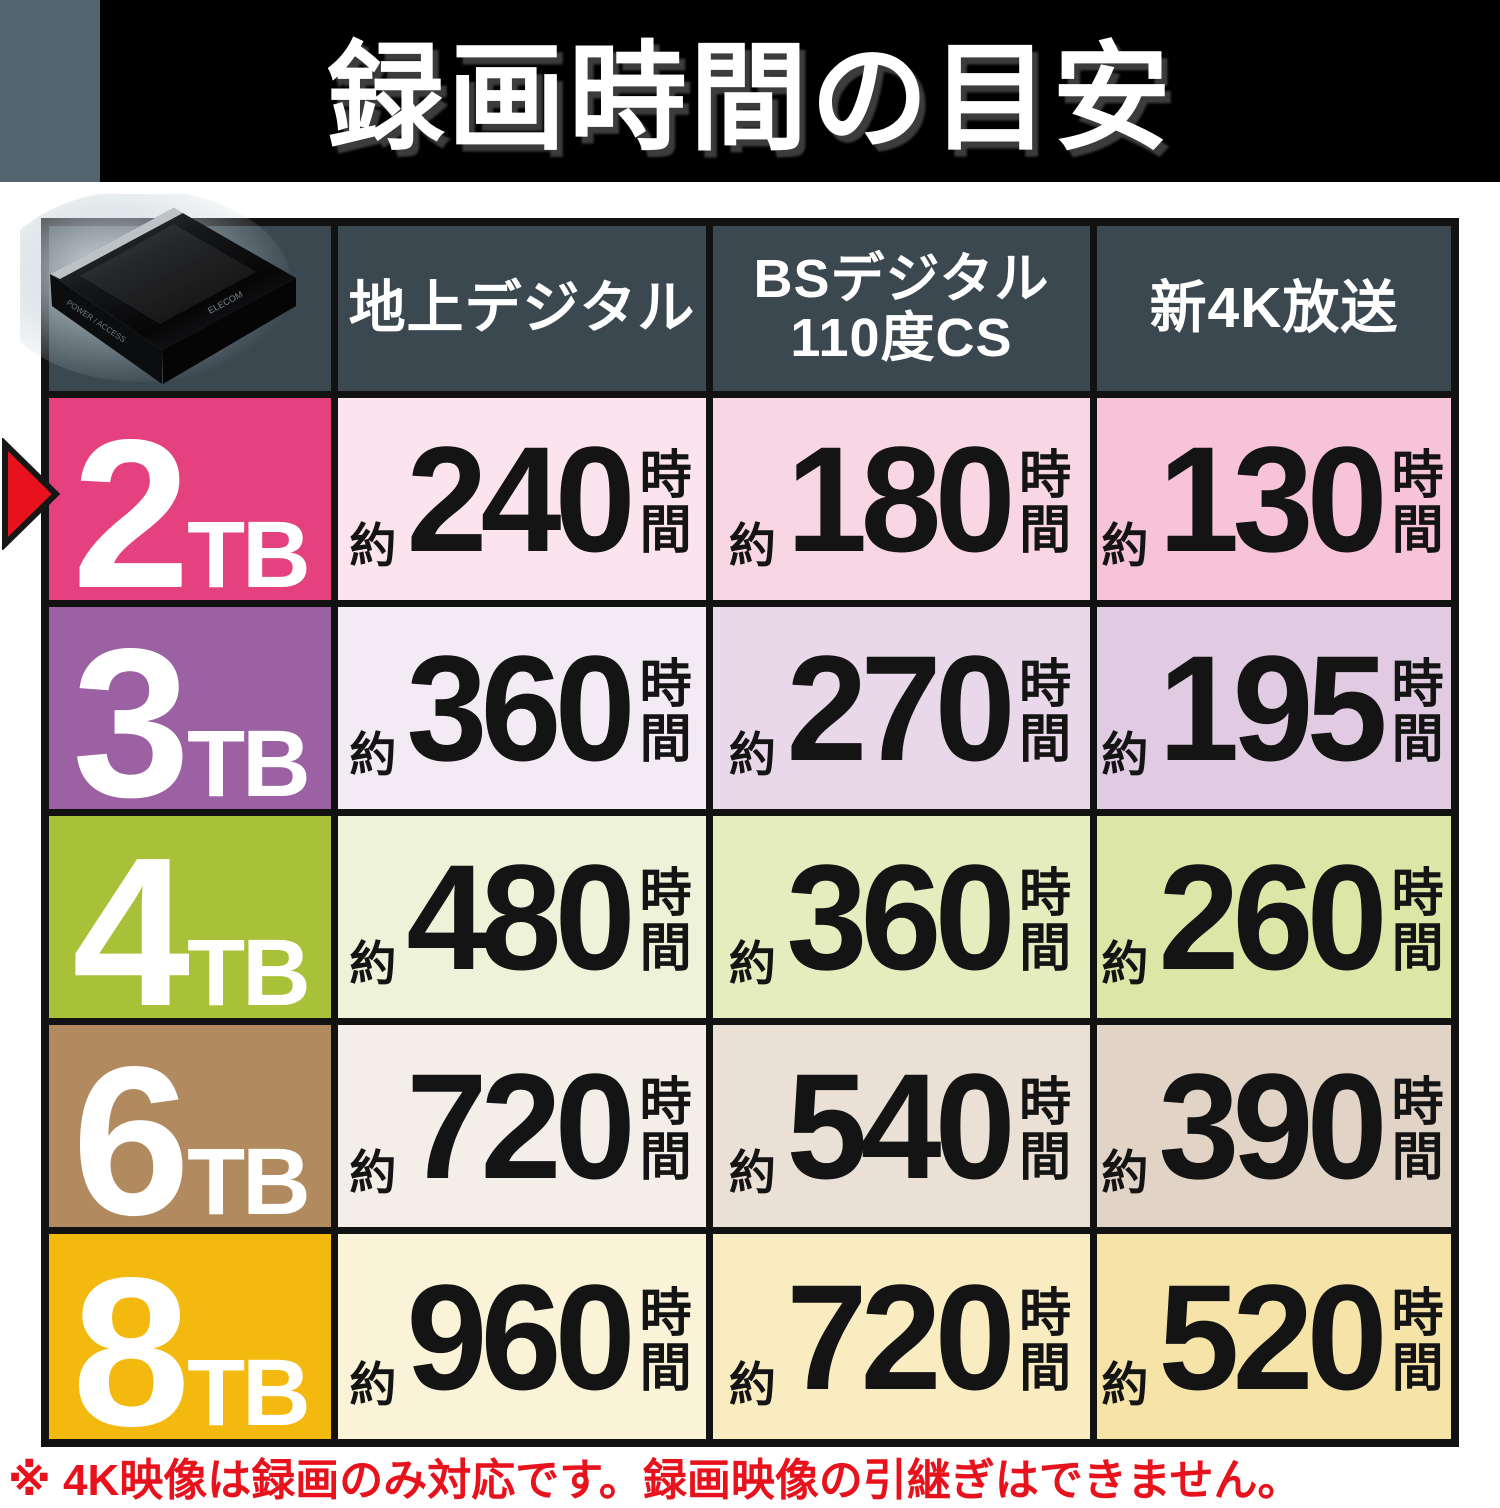 The width and height of the screenshot is (1500, 1508). I want to click on hours-cell-2tb-terrestrial: 約 240 時間, so click(522, 499).